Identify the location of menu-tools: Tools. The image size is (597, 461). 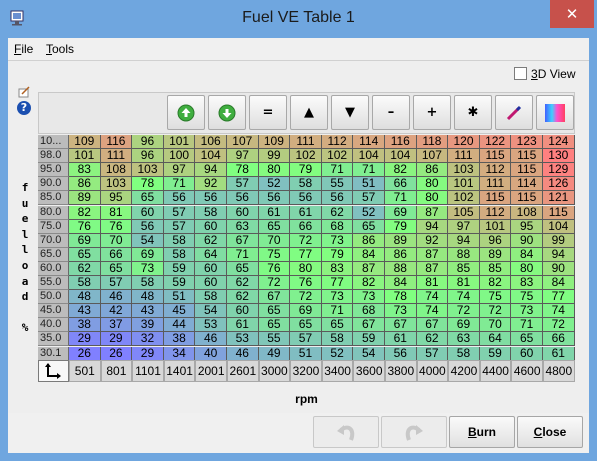
(60, 49).